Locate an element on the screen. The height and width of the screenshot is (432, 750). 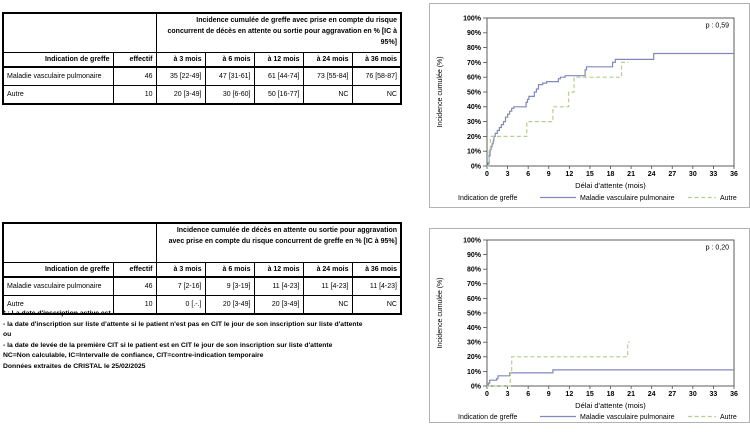
table-cell: 9 [3-19] is located at coordinates (229, 286).